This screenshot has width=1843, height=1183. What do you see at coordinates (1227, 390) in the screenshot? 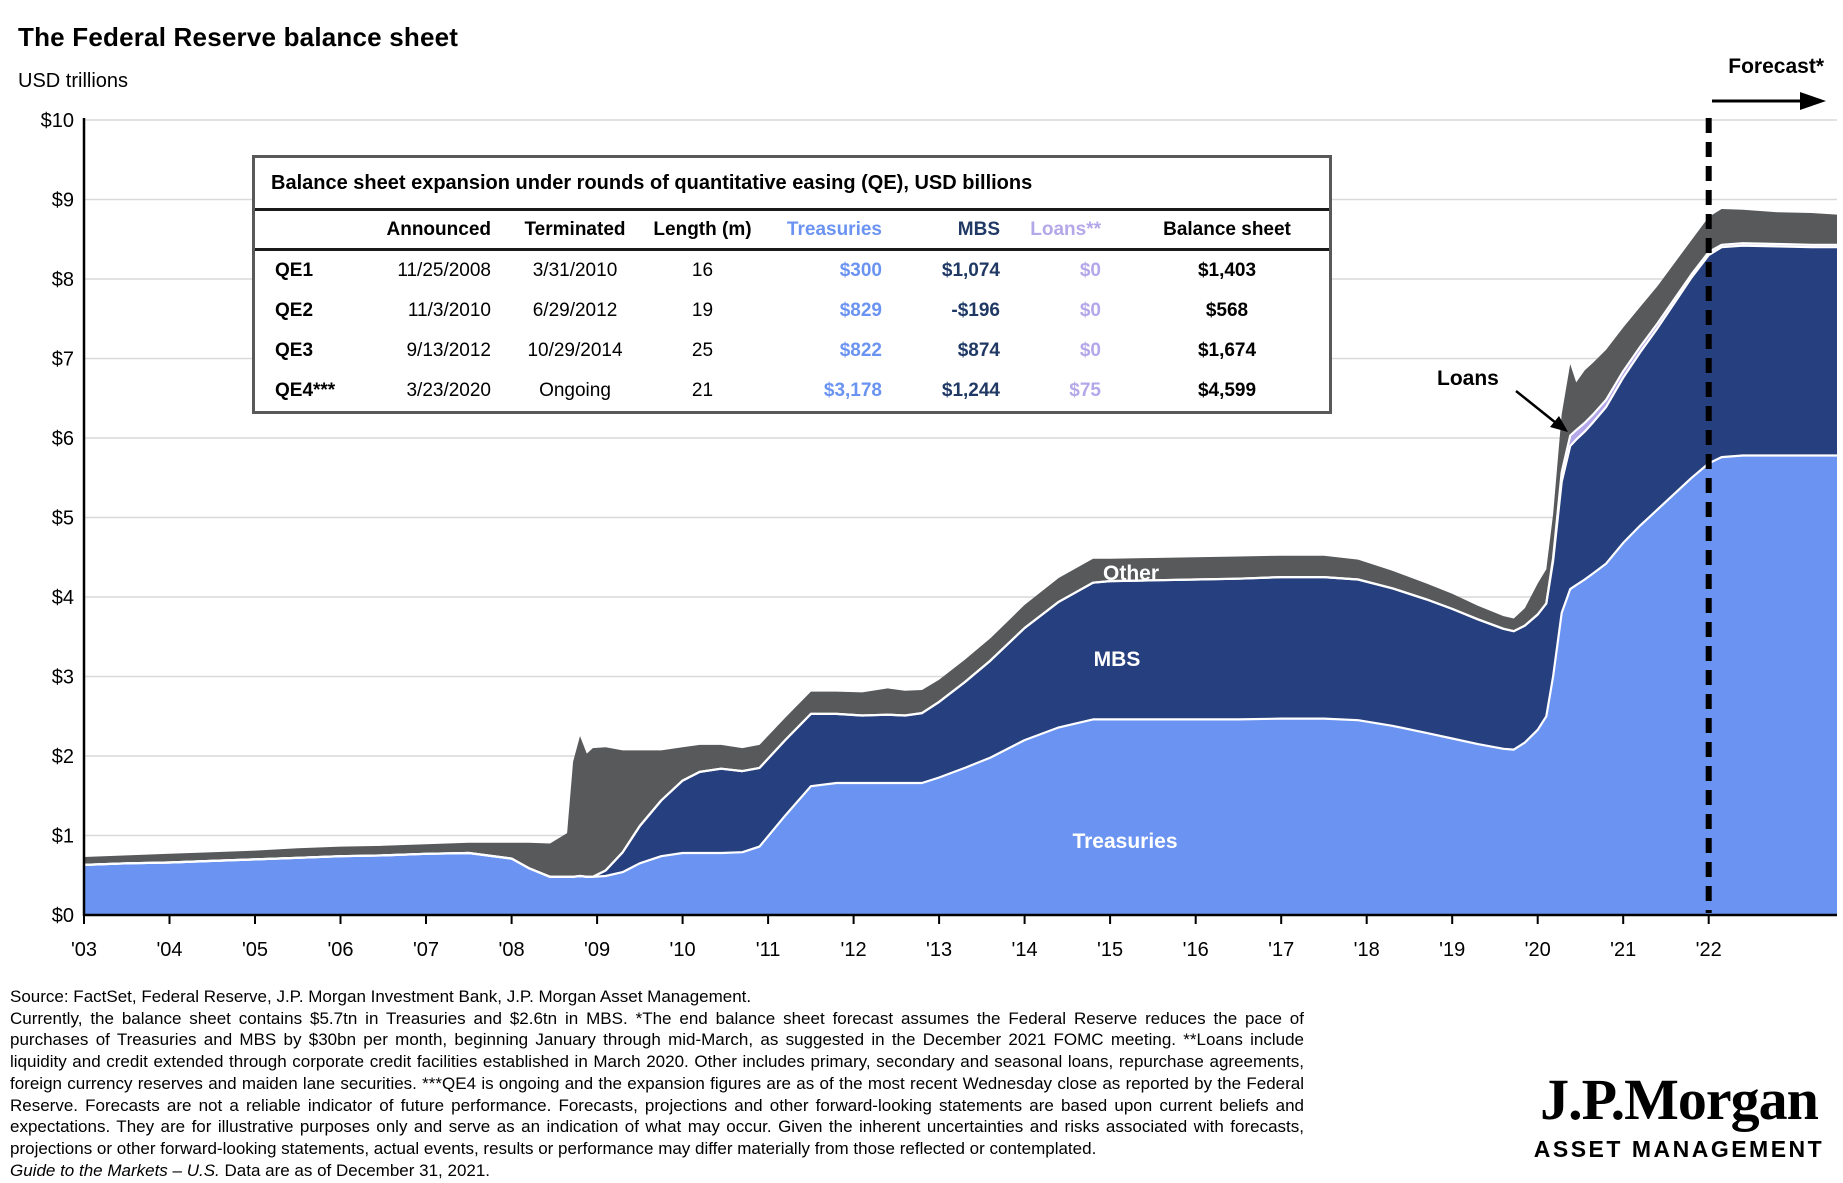
I see `qe-cell: $4,599` at bounding box center [1227, 390].